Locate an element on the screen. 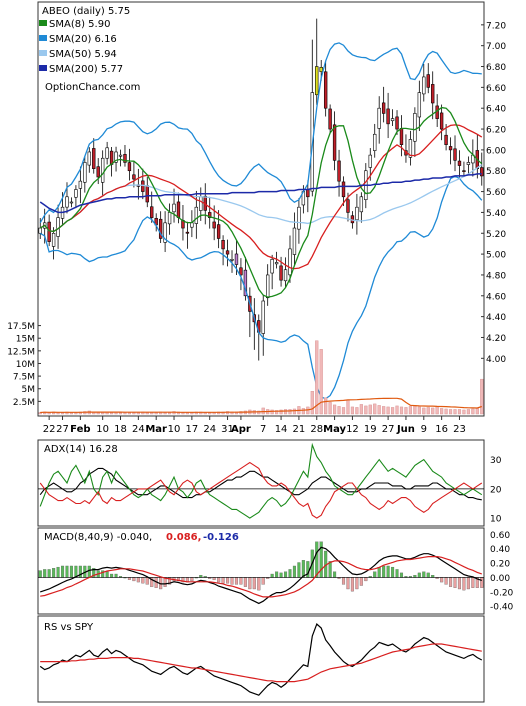 This screenshot has width=526, height=706. x-tick-label: 21 is located at coordinates (299, 429).